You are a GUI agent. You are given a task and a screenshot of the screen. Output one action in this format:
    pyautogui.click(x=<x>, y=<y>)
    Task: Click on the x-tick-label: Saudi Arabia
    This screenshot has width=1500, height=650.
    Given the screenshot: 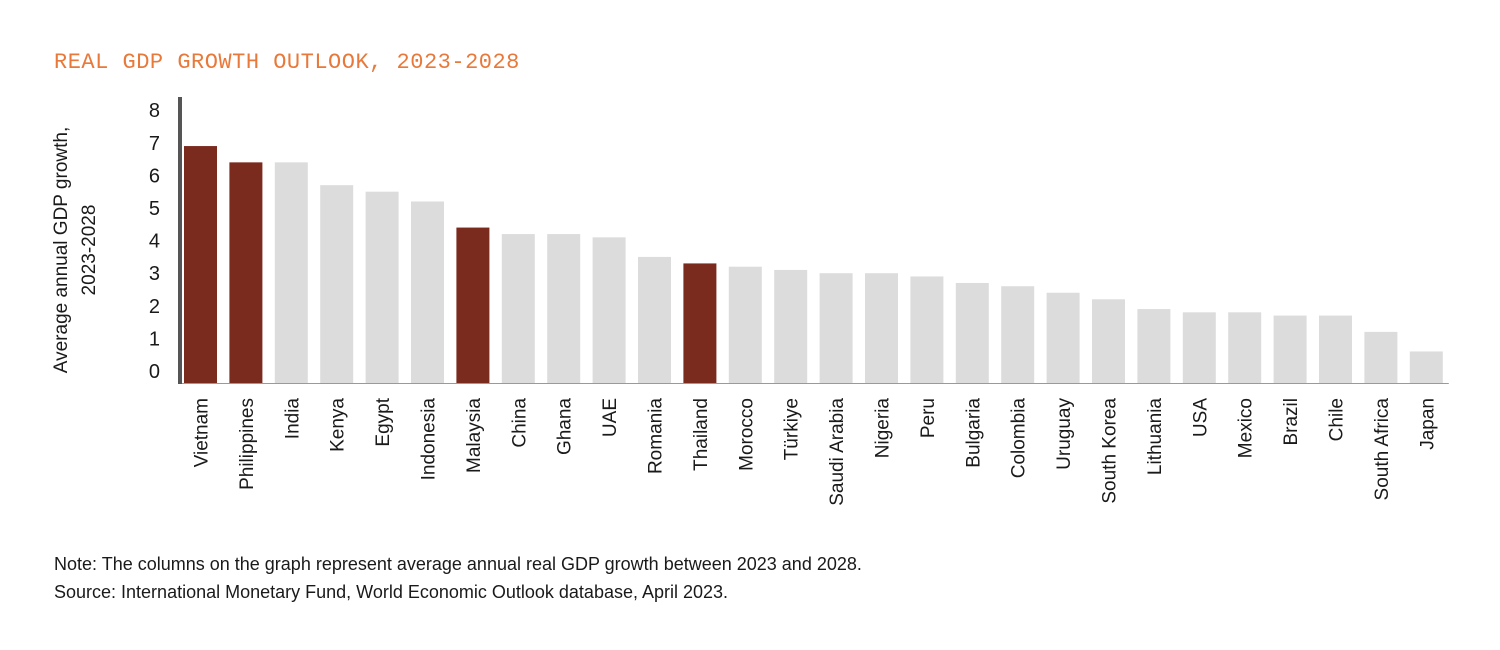 What is the action you would take?
    pyautogui.click(x=837, y=452)
    